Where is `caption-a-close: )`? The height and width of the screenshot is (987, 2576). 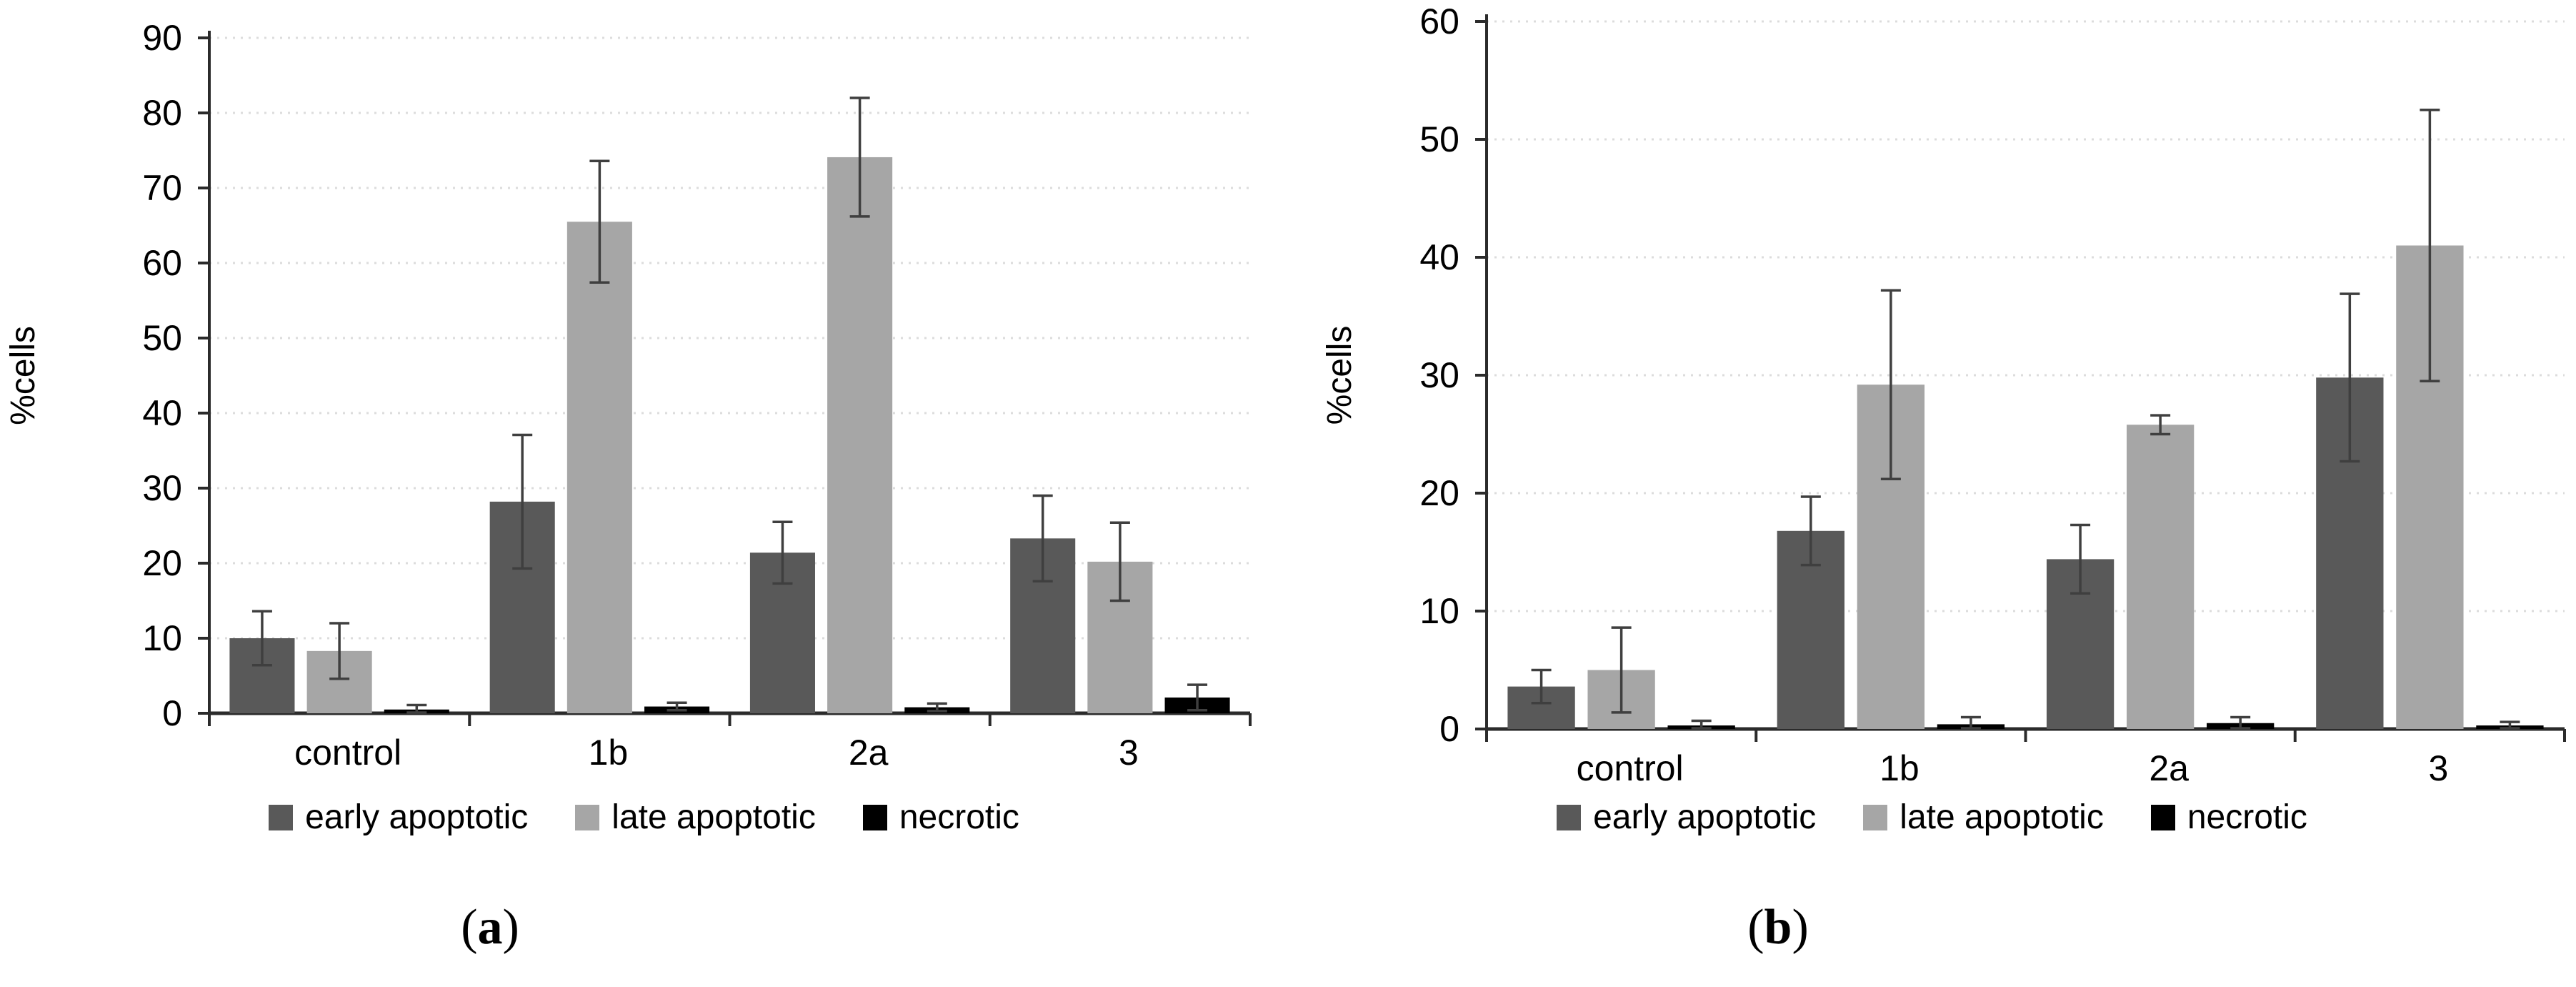
caption-a-close: ) is located at coordinates (511, 927).